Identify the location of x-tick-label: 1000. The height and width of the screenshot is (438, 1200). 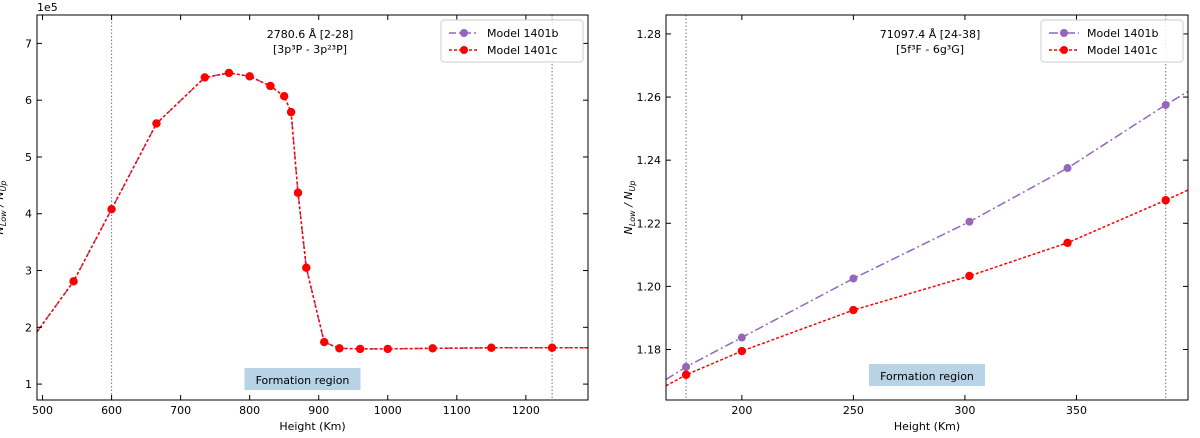
(388, 410).